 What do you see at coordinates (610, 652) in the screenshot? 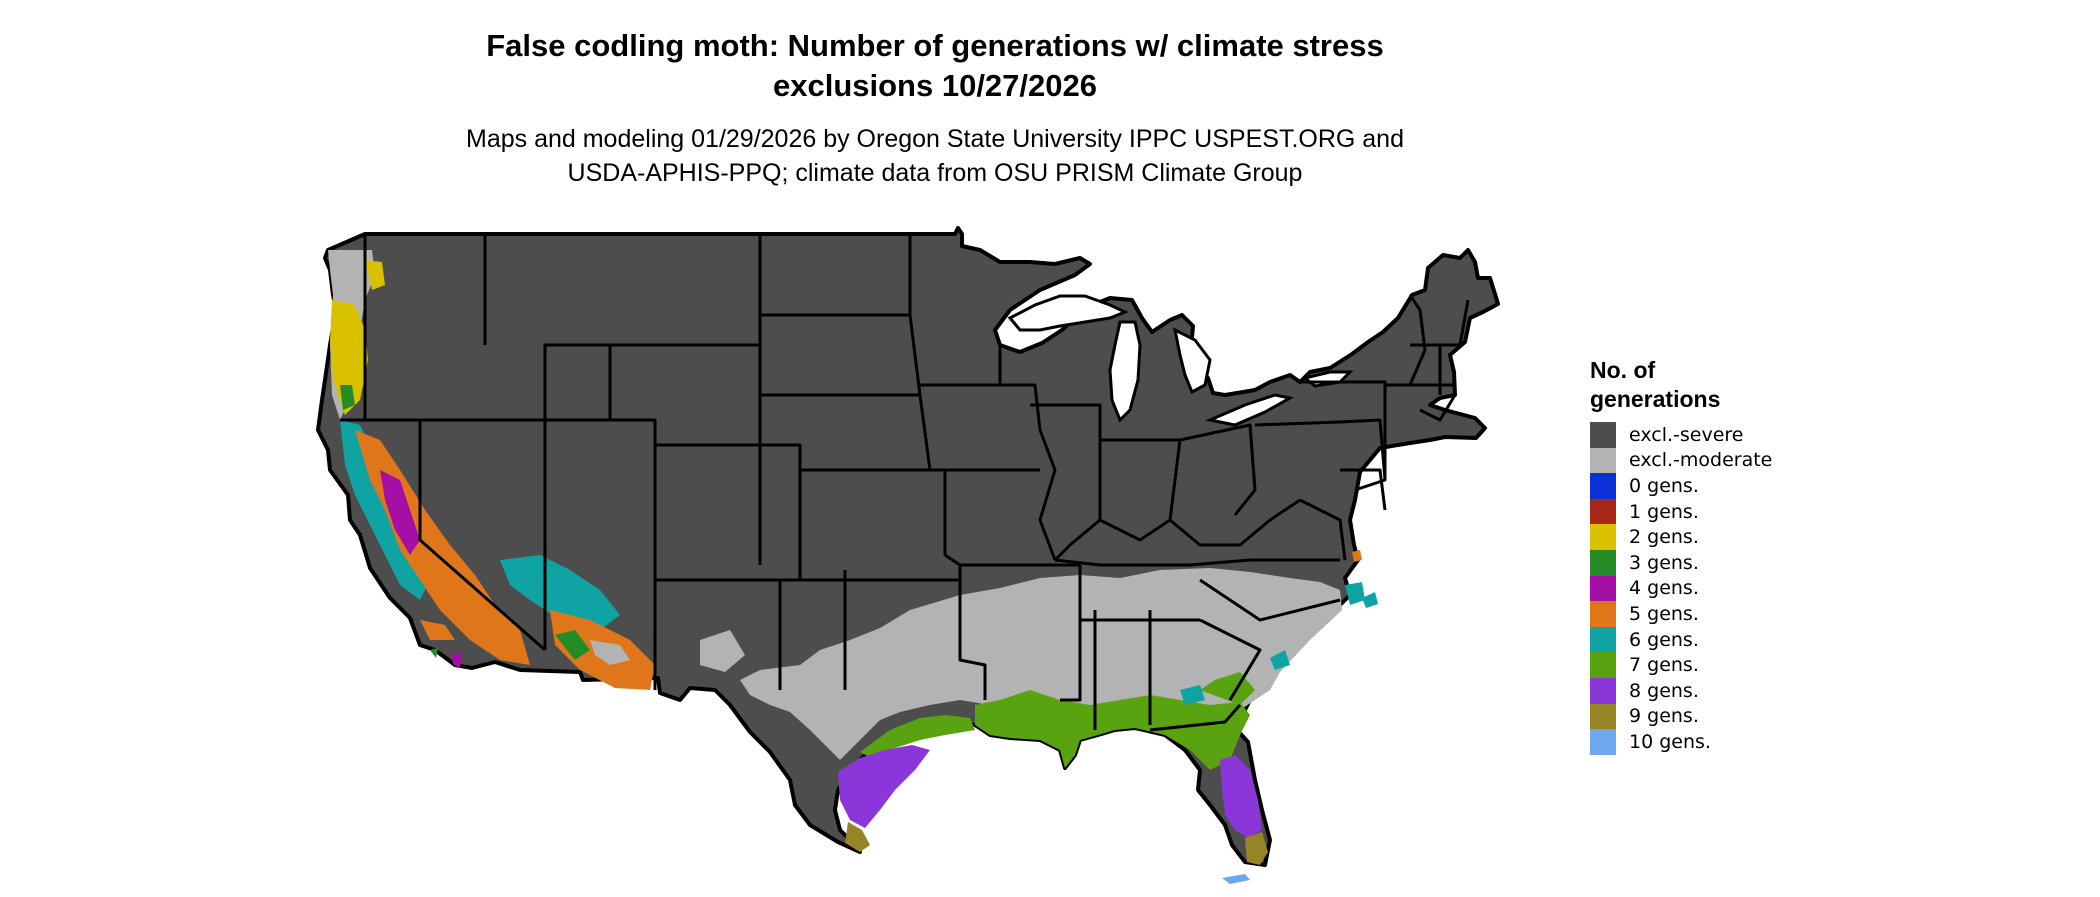
I see `arizona-moderate` at bounding box center [610, 652].